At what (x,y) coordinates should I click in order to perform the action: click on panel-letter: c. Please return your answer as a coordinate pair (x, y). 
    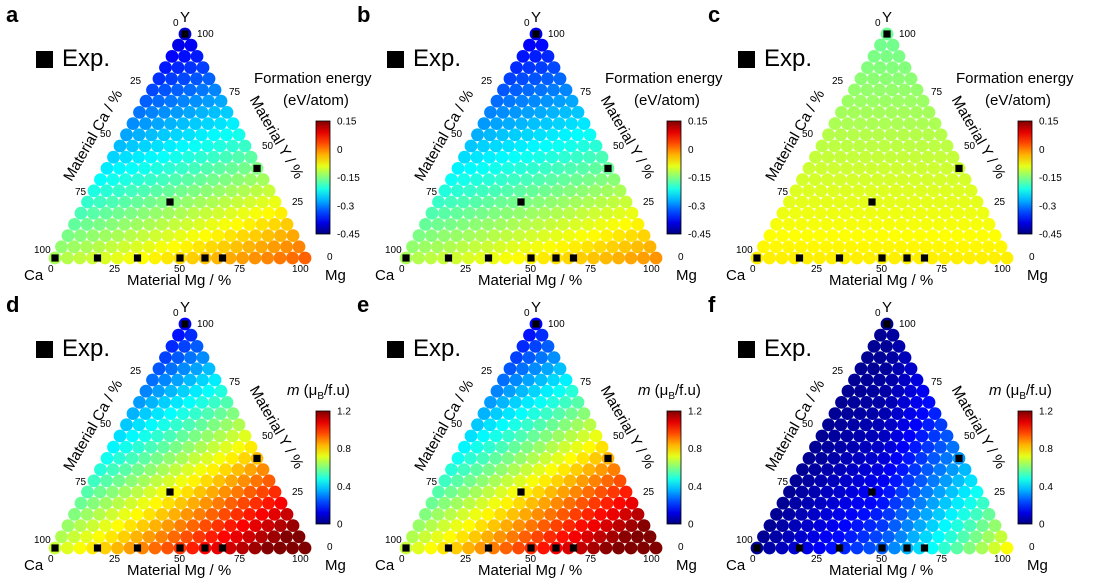
    Looking at the image, I should click on (714, 14).